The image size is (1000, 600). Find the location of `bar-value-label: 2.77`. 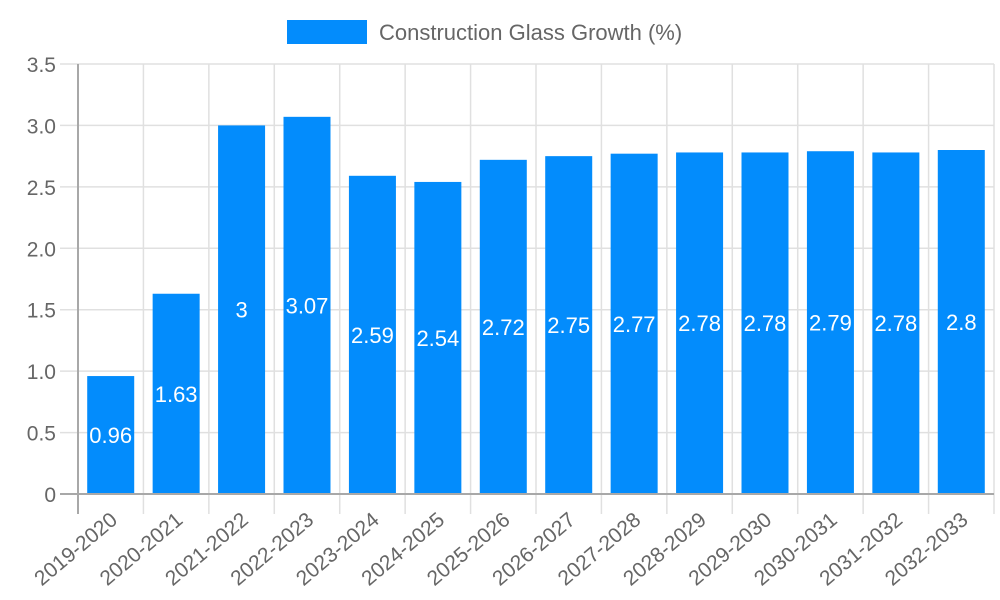

bar-value-label: 2.77 is located at coordinates (634, 324).